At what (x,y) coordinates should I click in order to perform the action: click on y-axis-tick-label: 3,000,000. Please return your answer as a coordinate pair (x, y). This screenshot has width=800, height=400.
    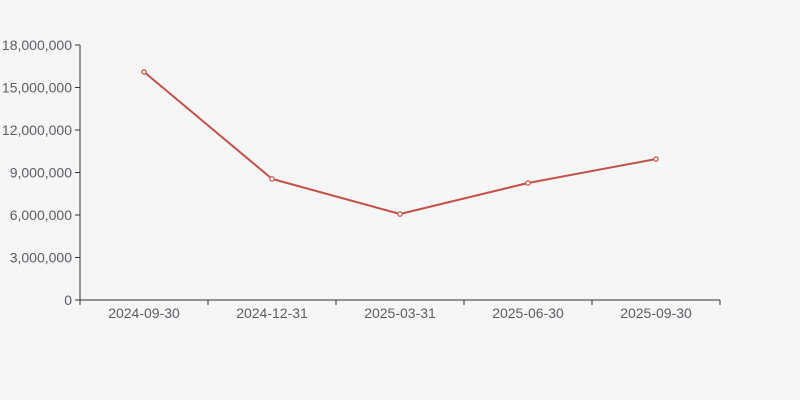
    Looking at the image, I should click on (41, 258).